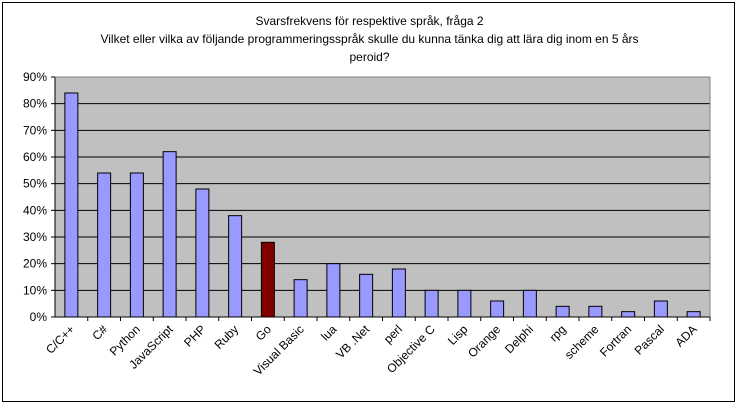 The width and height of the screenshot is (739, 406). Describe the element at coordinates (227, 337) in the screenshot. I see `x-tick-label: Ruby` at that location.